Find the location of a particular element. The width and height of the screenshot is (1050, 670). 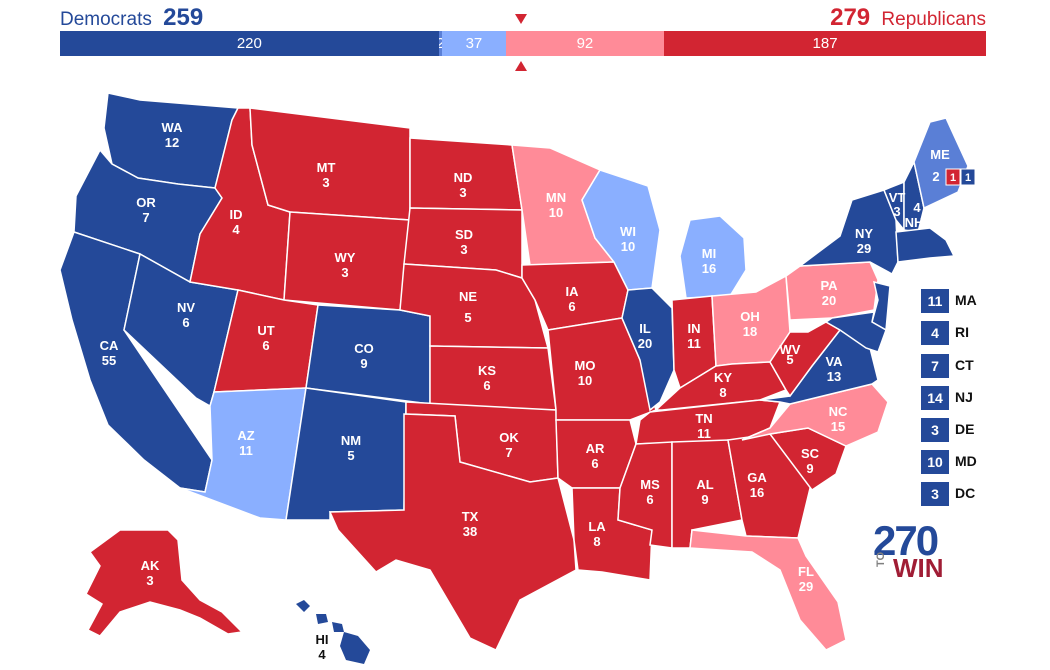

label-AZ: AZ 11 is located at coordinates (245, 443).